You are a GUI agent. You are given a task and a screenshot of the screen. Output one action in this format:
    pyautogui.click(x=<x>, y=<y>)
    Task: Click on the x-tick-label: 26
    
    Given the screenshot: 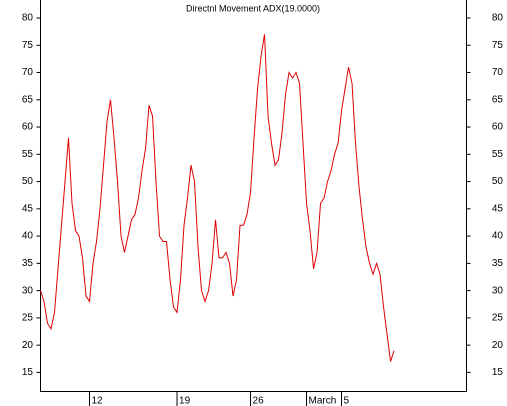 What is the action you would take?
    pyautogui.click(x=259, y=401)
    